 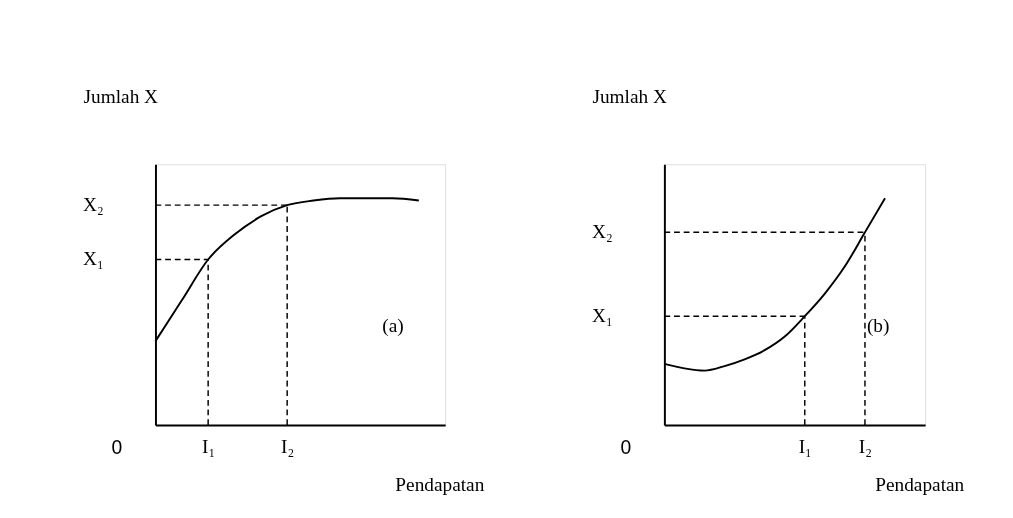 What do you see at coordinates (878, 325) in the screenshot?
I see `annotation: (b)` at bounding box center [878, 325].